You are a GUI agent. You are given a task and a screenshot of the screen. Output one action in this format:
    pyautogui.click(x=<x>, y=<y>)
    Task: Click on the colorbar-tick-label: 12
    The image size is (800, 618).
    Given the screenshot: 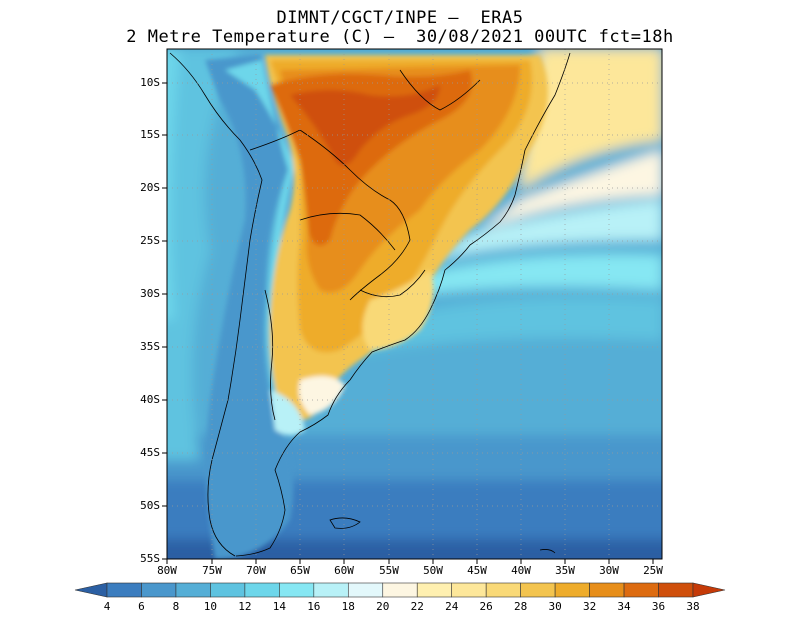 What is the action you would take?
    pyautogui.click(x=245, y=606)
    